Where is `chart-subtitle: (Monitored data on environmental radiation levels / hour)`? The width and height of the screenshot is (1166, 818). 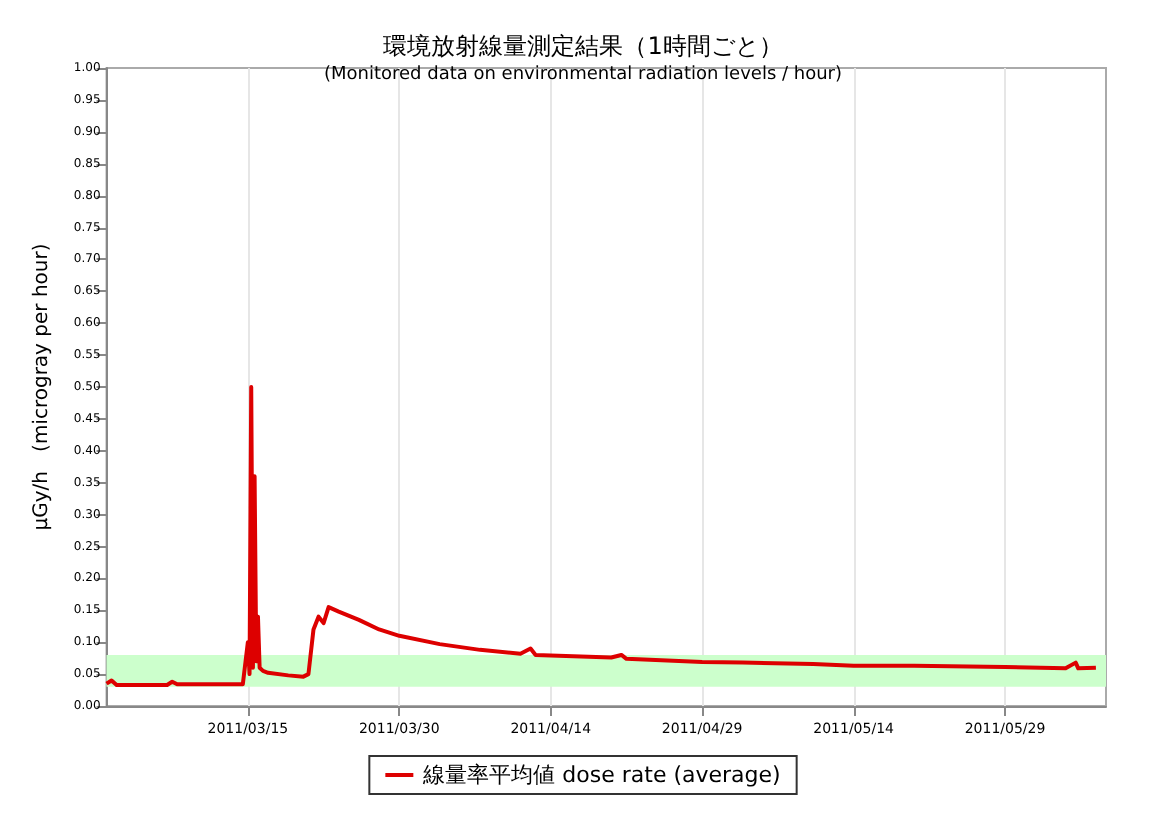
chart-subtitle: (Monitored data on environmental radiation levels / hour) is located at coordinates (583, 75).